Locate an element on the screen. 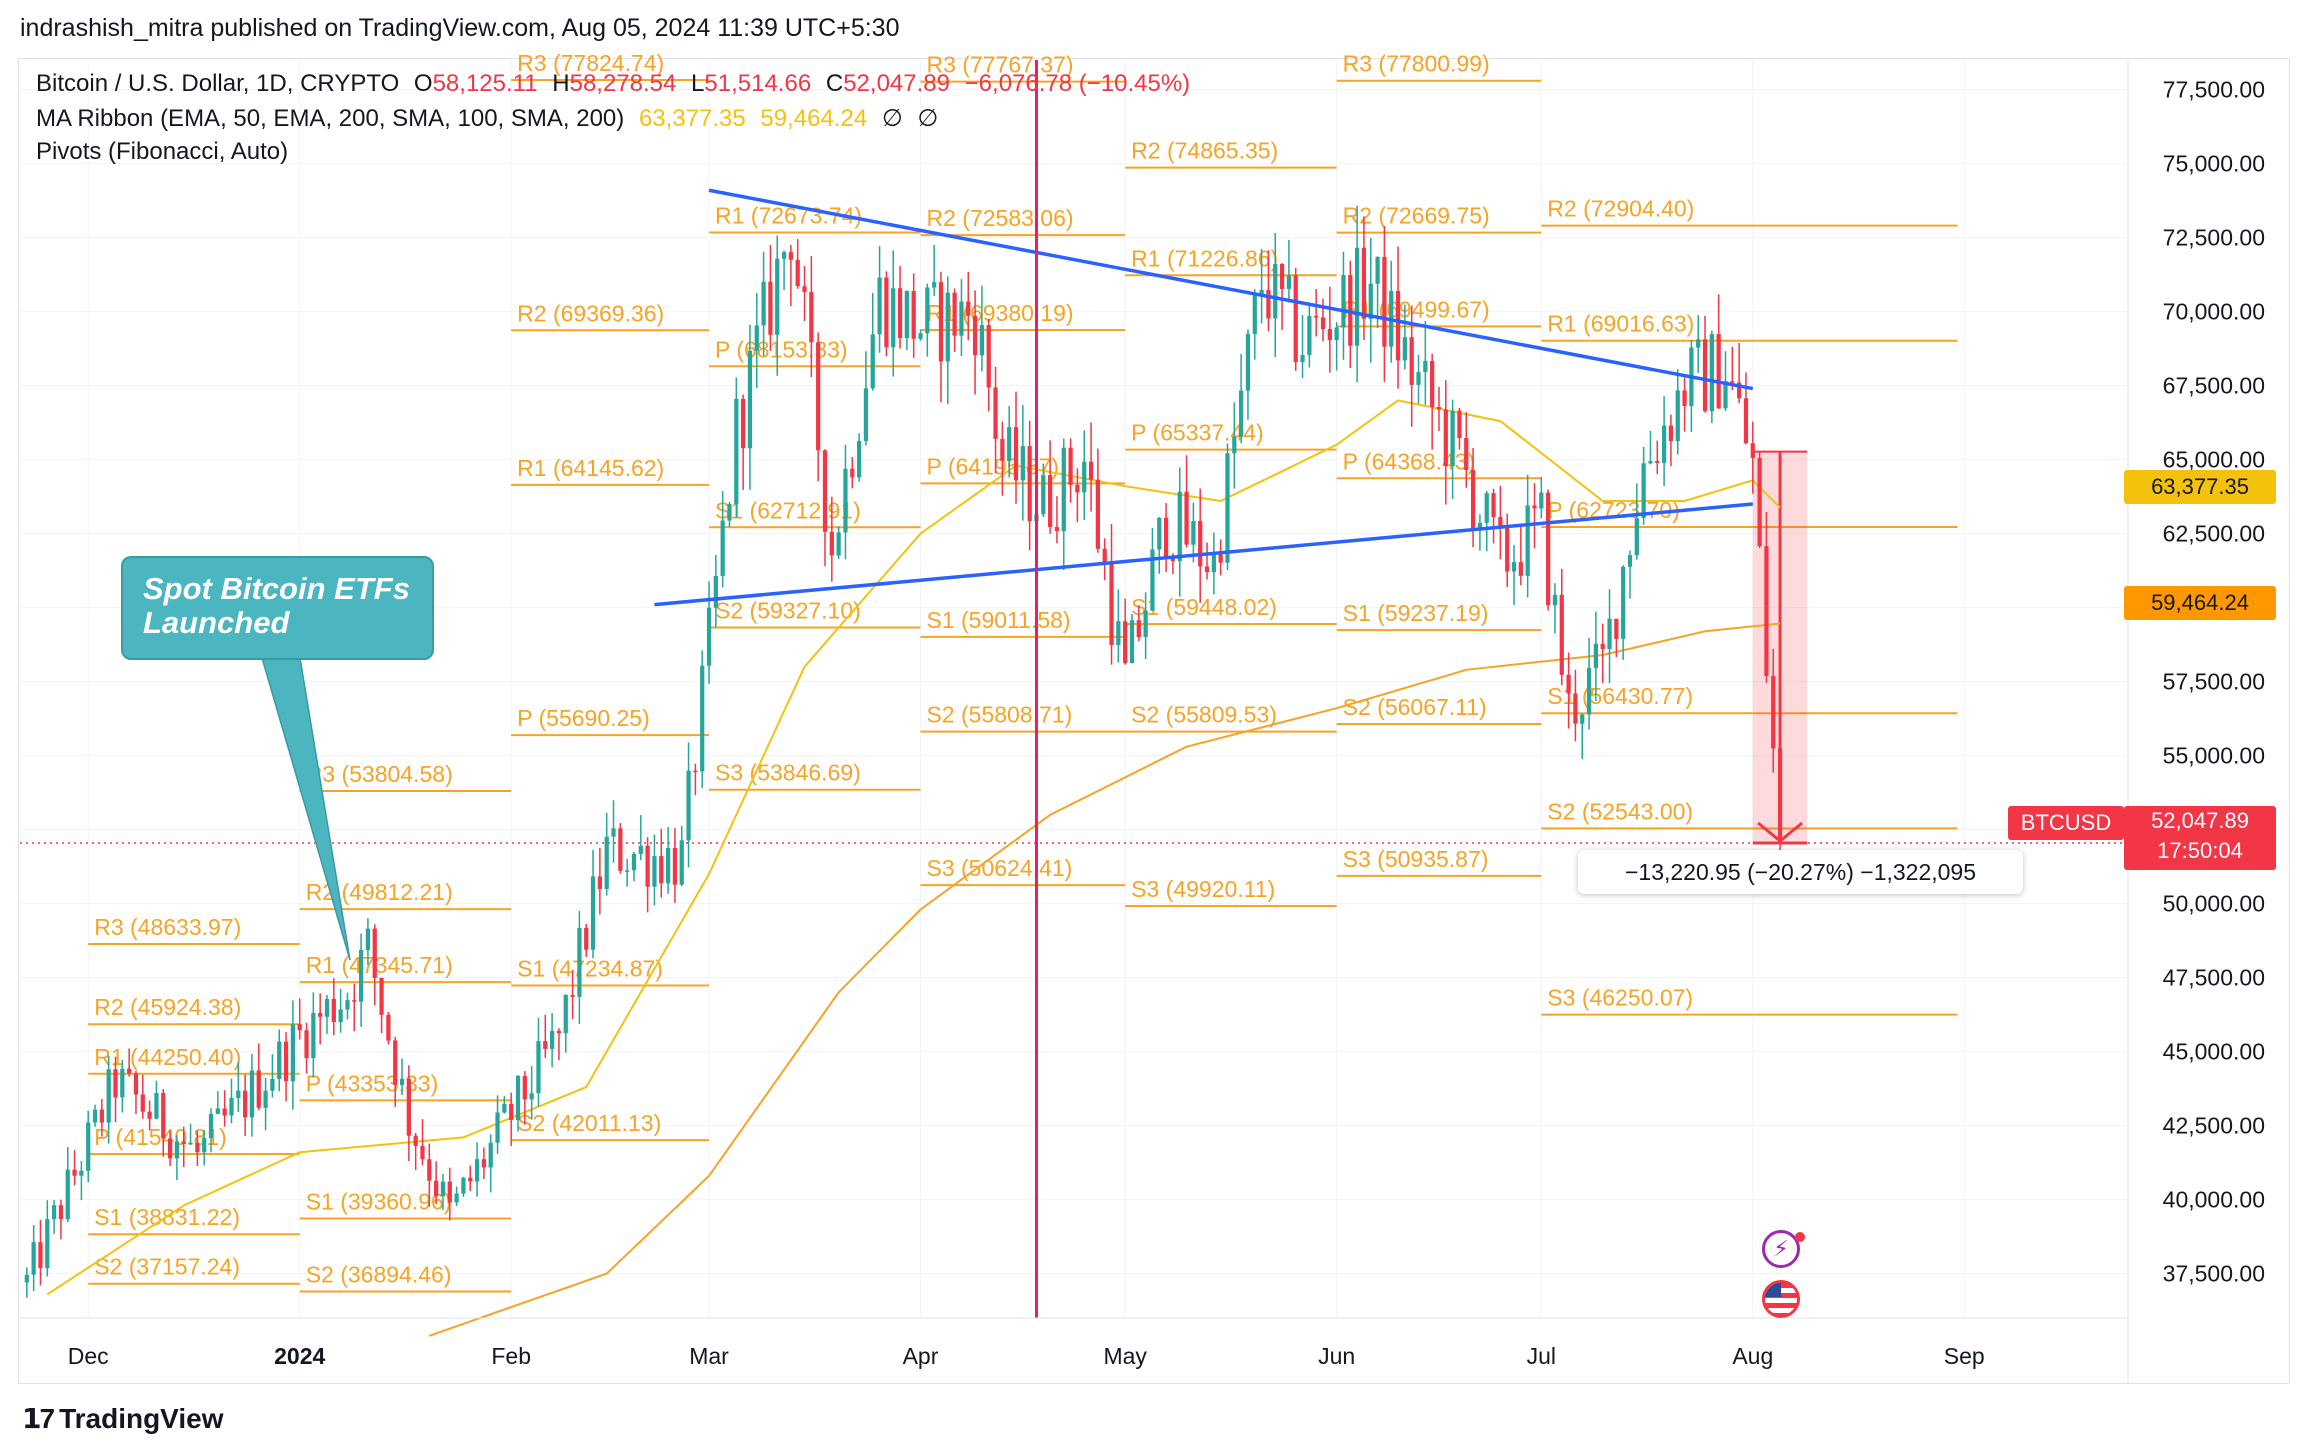 The height and width of the screenshot is (1452, 2308). tradingview-logo: 𝟭7 TradingView is located at coordinates (122, 1418).